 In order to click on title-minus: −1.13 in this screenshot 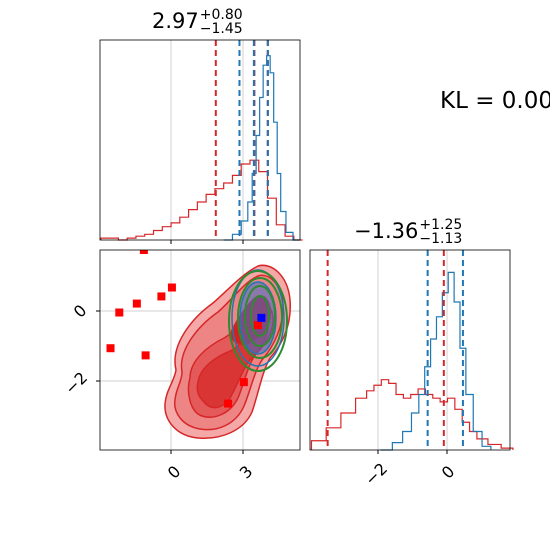, I will do `click(441, 239)`.